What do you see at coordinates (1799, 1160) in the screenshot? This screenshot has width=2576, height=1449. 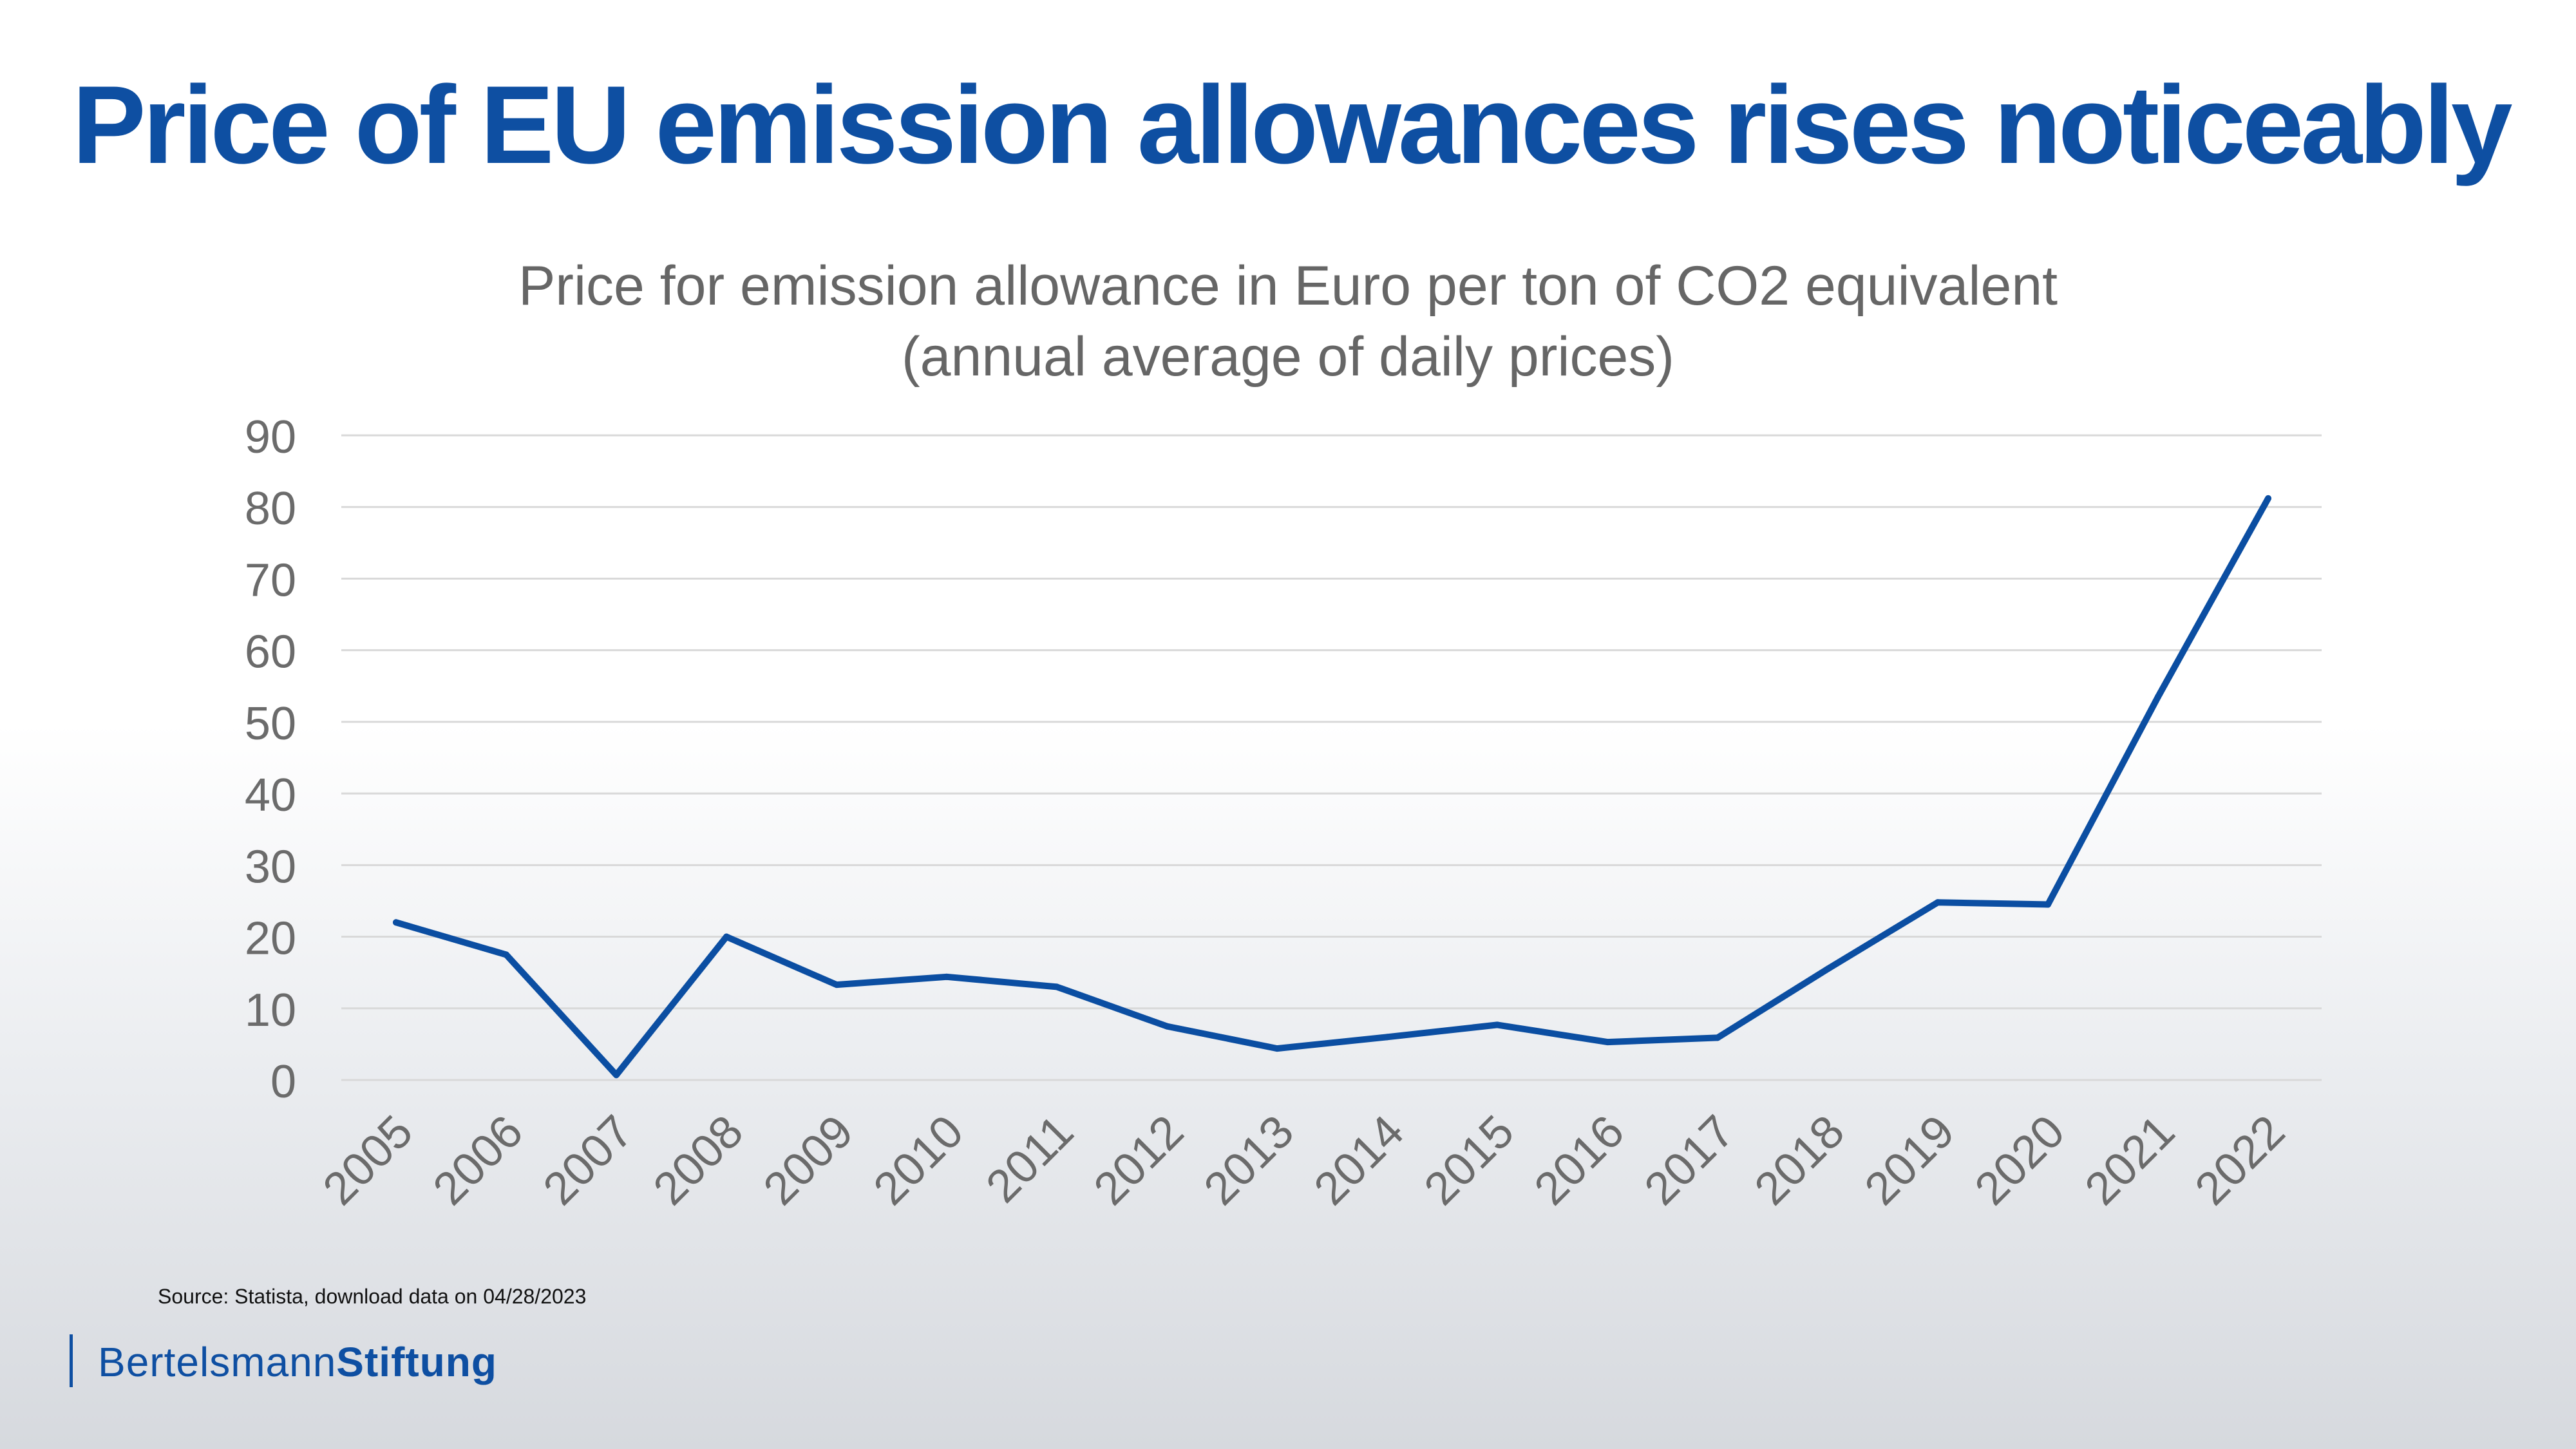 I see `x-tick-label: 2018` at bounding box center [1799, 1160].